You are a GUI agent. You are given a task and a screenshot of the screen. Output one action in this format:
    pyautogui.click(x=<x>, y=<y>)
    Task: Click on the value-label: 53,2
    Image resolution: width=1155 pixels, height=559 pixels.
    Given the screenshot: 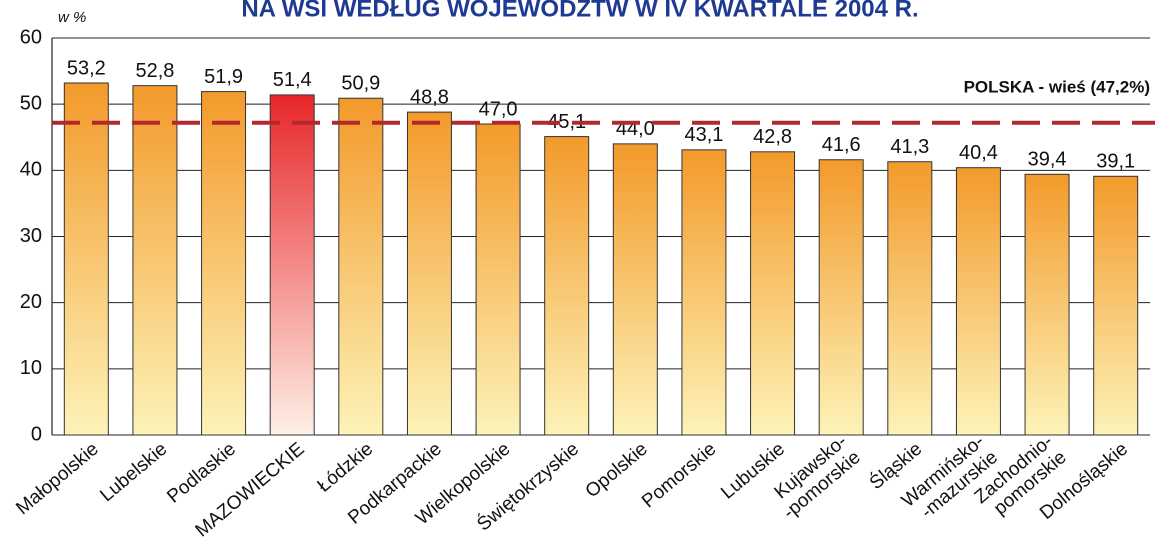 What is the action you would take?
    pyautogui.click(x=86, y=68)
    